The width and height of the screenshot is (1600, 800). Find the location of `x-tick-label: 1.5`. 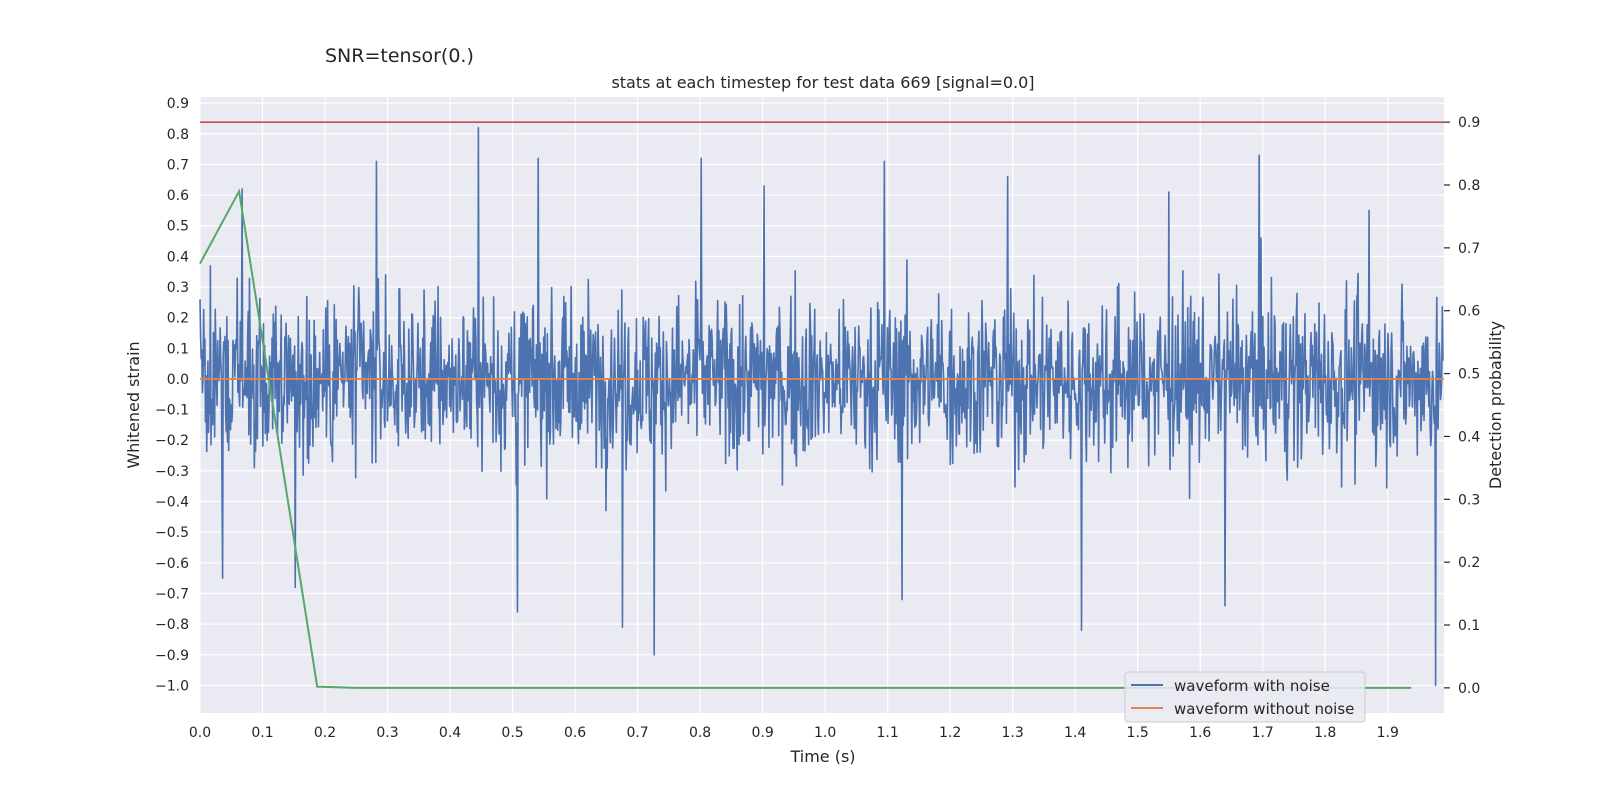

x-tick-label: 1.5 is located at coordinates (1138, 733).